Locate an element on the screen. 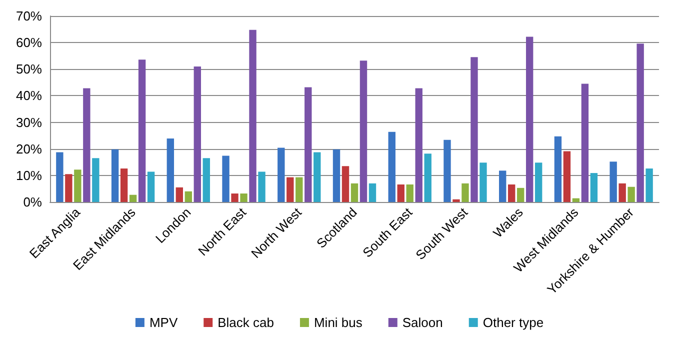 The width and height of the screenshot is (679, 342). legend-label: Mini bus is located at coordinates (338, 322).